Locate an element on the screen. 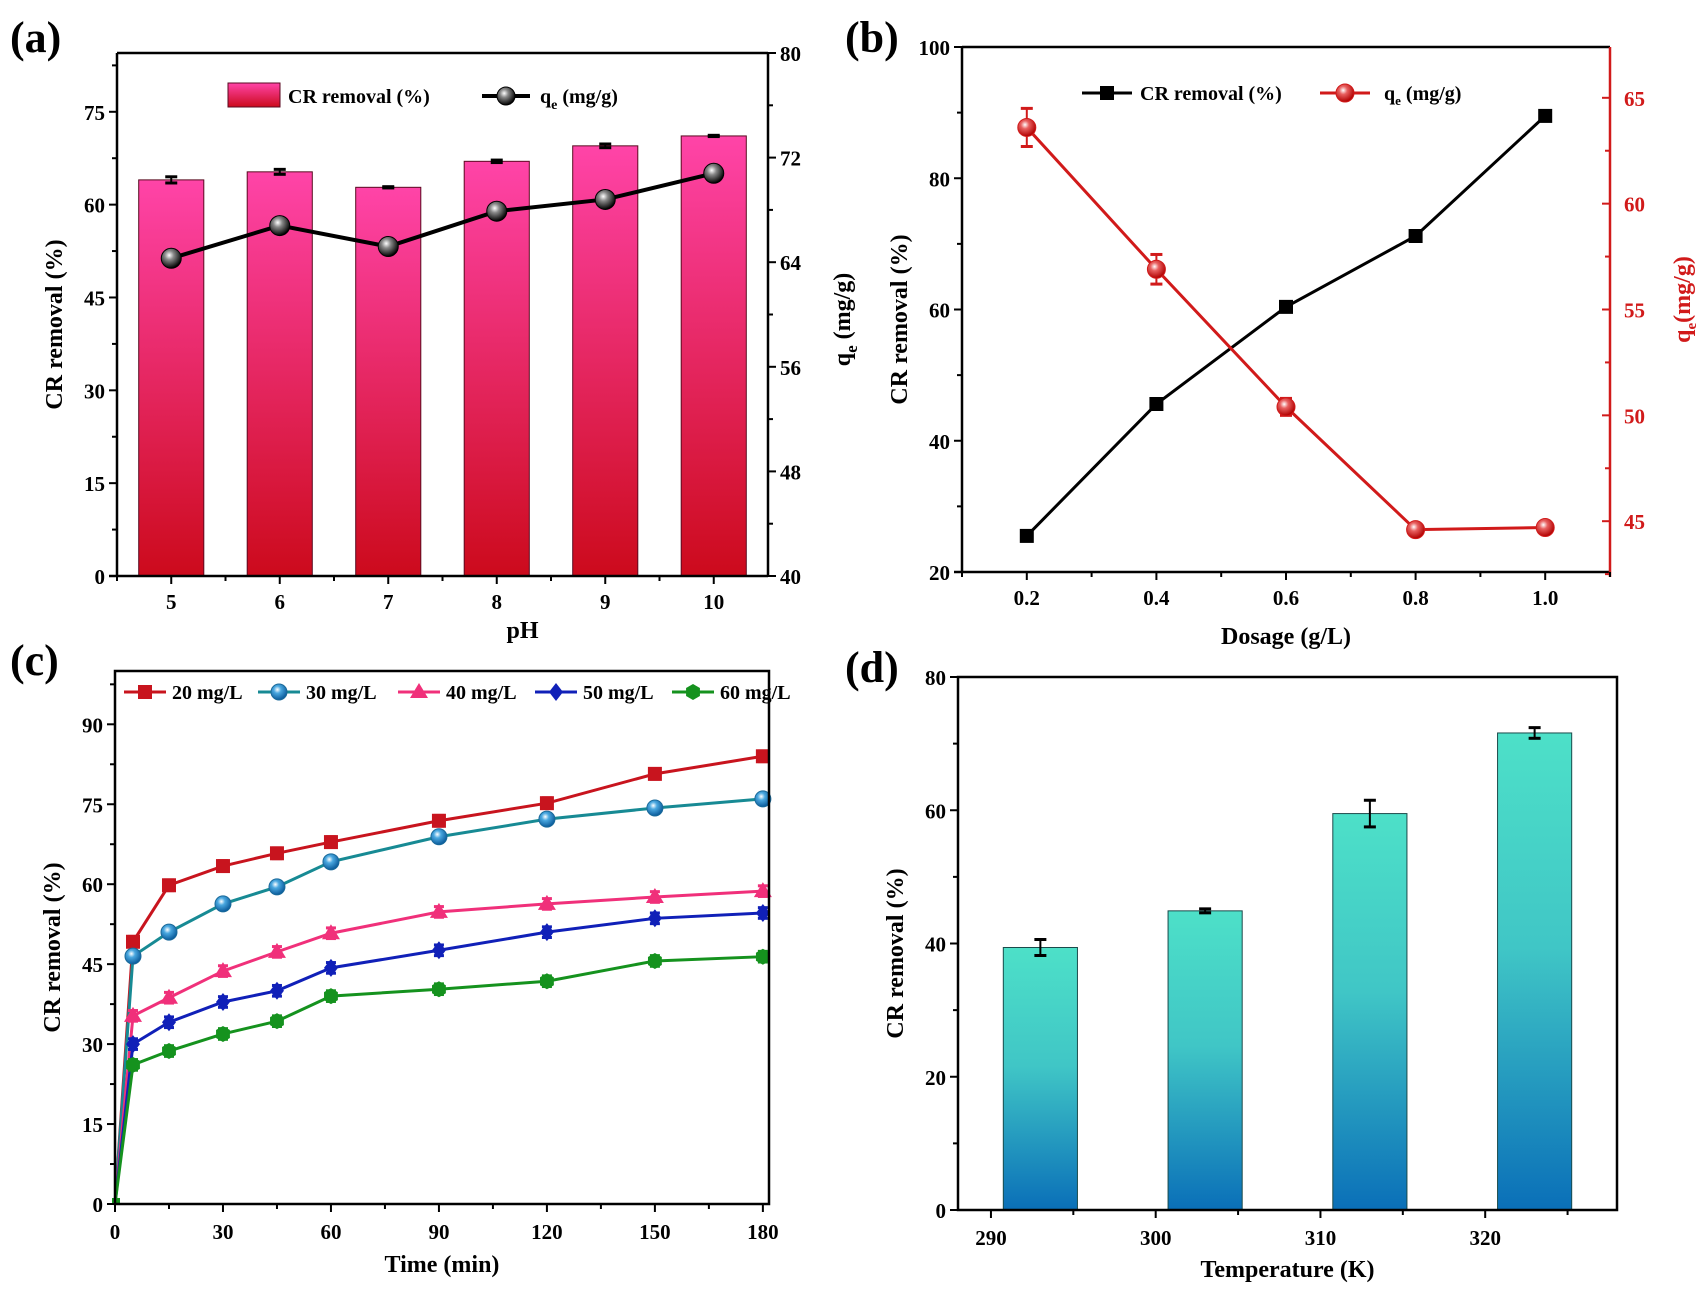 This screenshot has width=1704, height=1296. x-tick-label: 120 is located at coordinates (547, 1232).